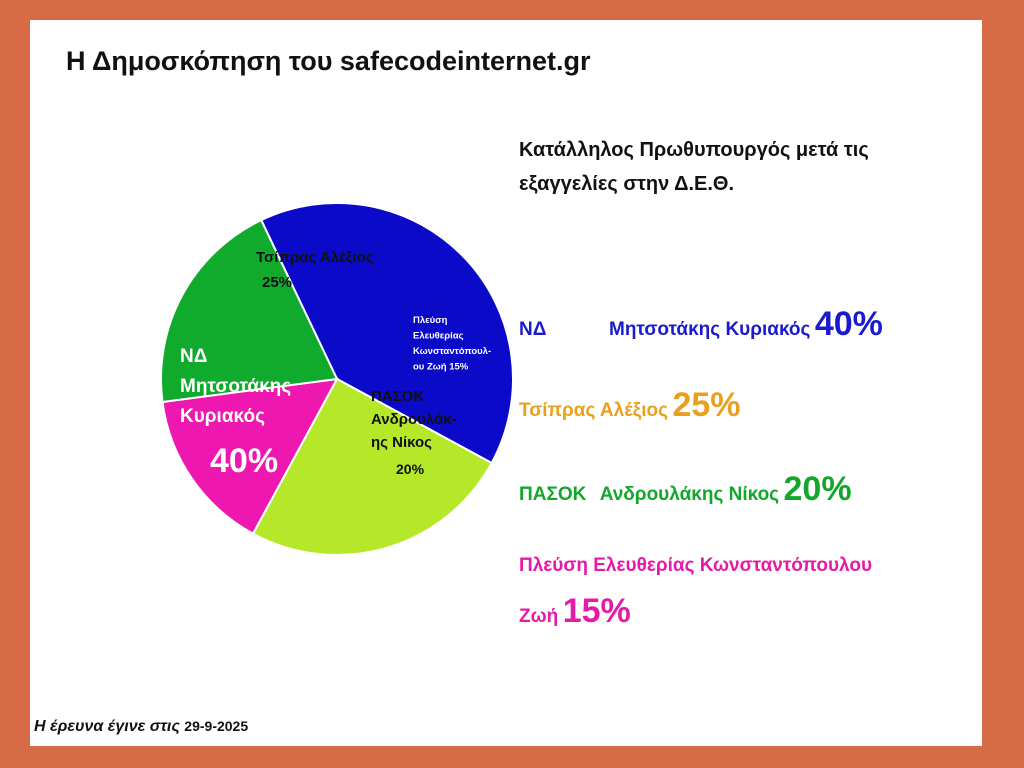 This screenshot has width=1024, height=768. Describe the element at coordinates (533, 329) in the screenshot. I see `legend-nd-party: ΝΔ` at that location.